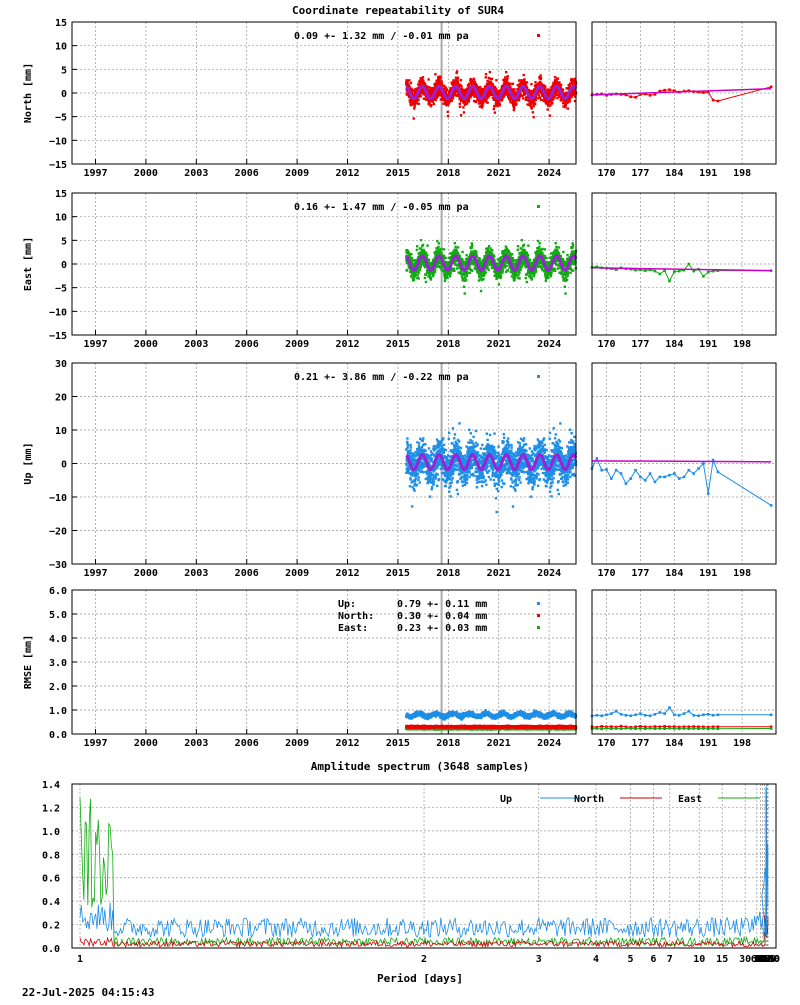 The width and height of the screenshot is (800, 1005). Describe the element at coordinates (297, 344) in the screenshot. I see `x-tick-label: 2009` at that location.